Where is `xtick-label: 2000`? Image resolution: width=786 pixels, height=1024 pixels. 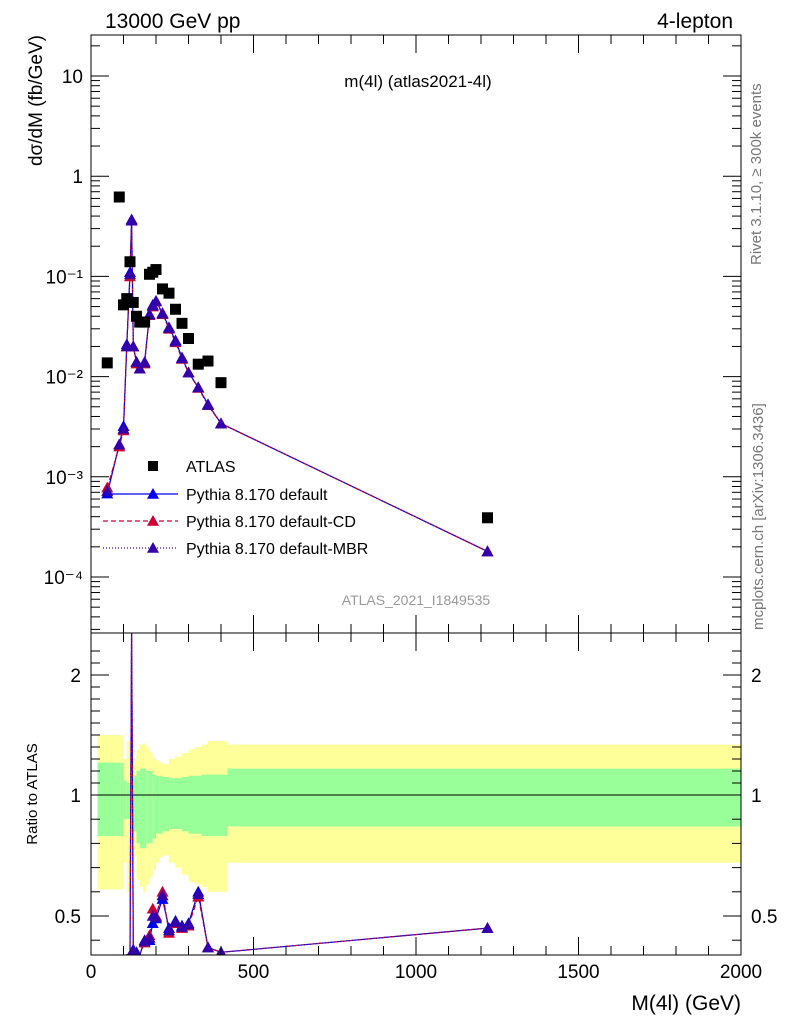
xtick-label: 2000 is located at coordinates (741, 972).